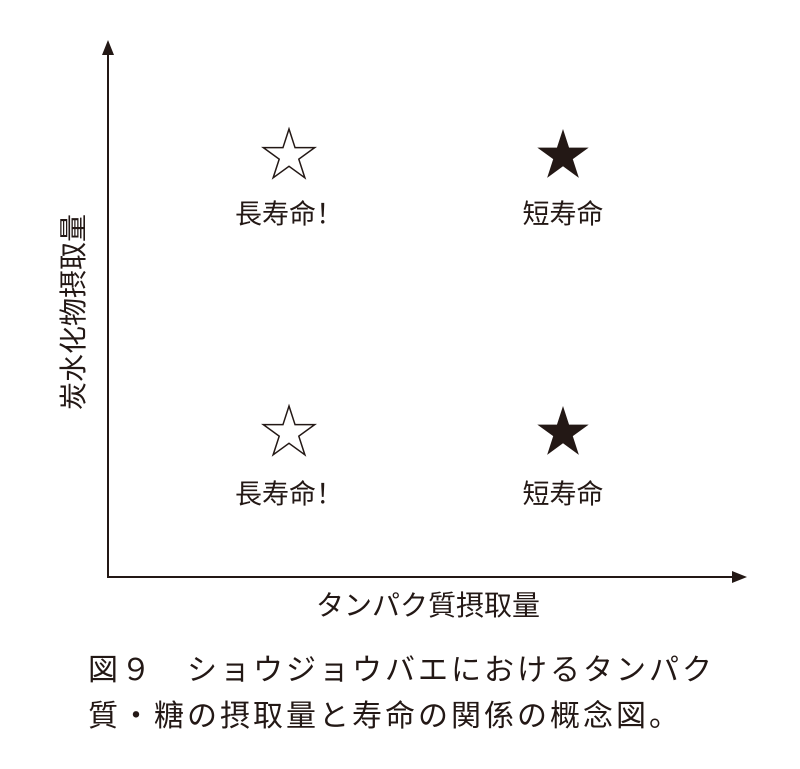 This screenshot has height=769, width=800. What do you see at coordinates (739, 577) in the screenshot?
I see `x-arrowhead` at bounding box center [739, 577].